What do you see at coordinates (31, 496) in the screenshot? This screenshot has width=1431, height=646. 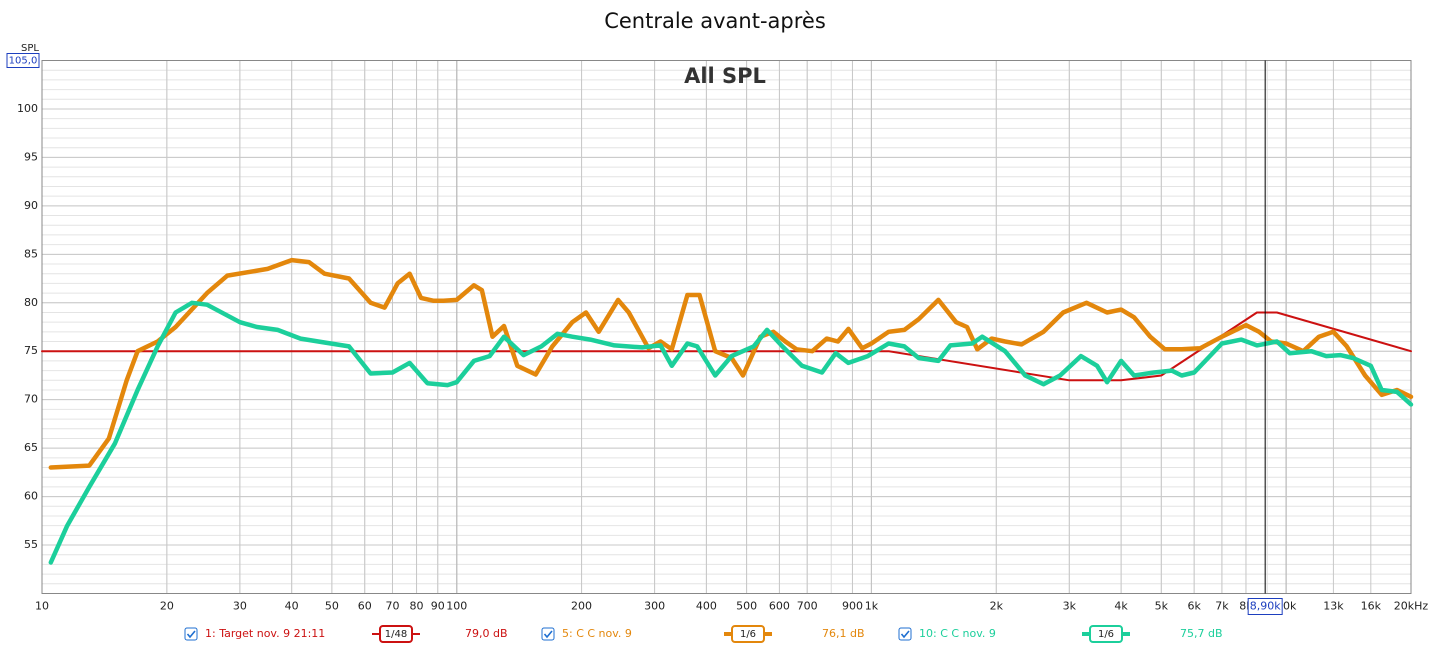 I see `y-tick-label: 60` at bounding box center [31, 496].